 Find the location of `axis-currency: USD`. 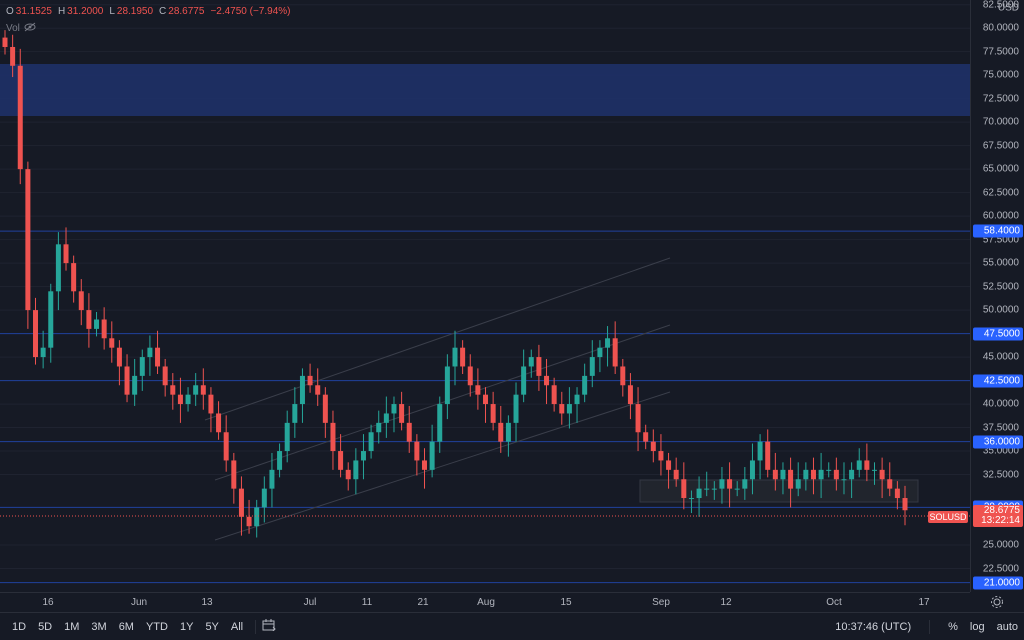

axis-currency: USD is located at coordinates (1008, 8).